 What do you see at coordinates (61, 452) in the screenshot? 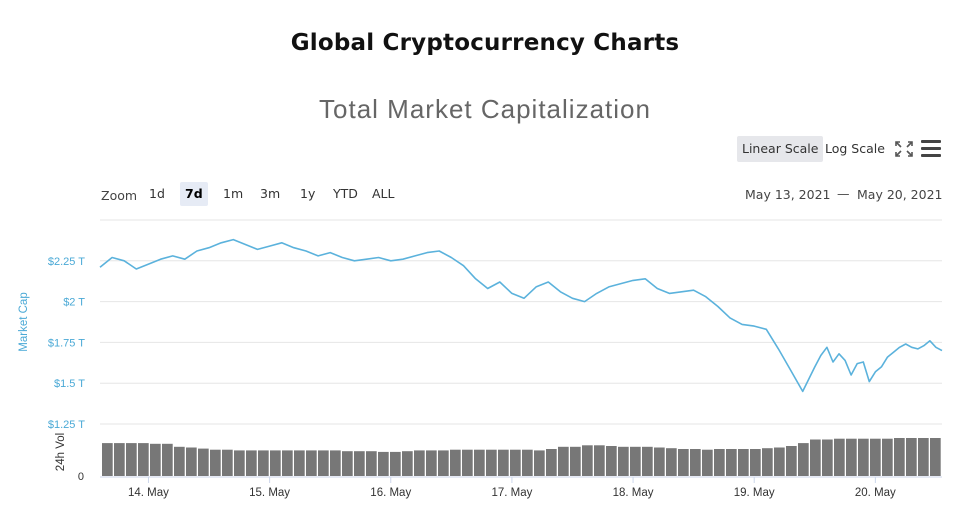
I see `volume-axis-title: 24h Vol` at bounding box center [61, 452].